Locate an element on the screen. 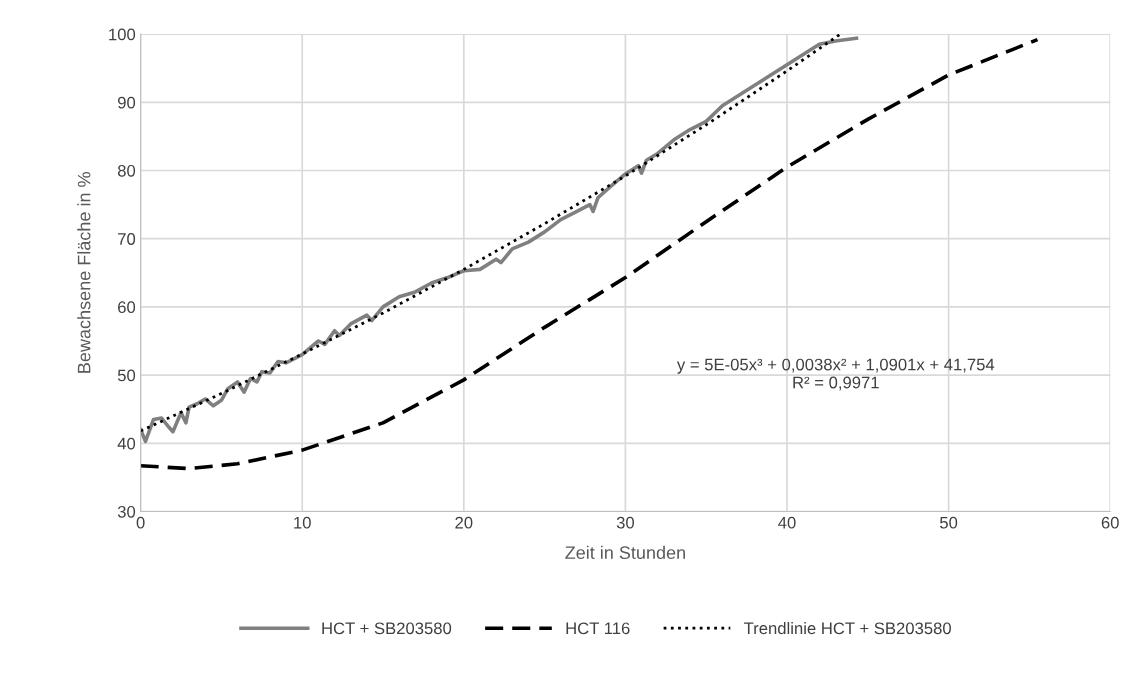 The height and width of the screenshot is (682, 1134). y-tick-label: 100 is located at coordinates (122, 34).